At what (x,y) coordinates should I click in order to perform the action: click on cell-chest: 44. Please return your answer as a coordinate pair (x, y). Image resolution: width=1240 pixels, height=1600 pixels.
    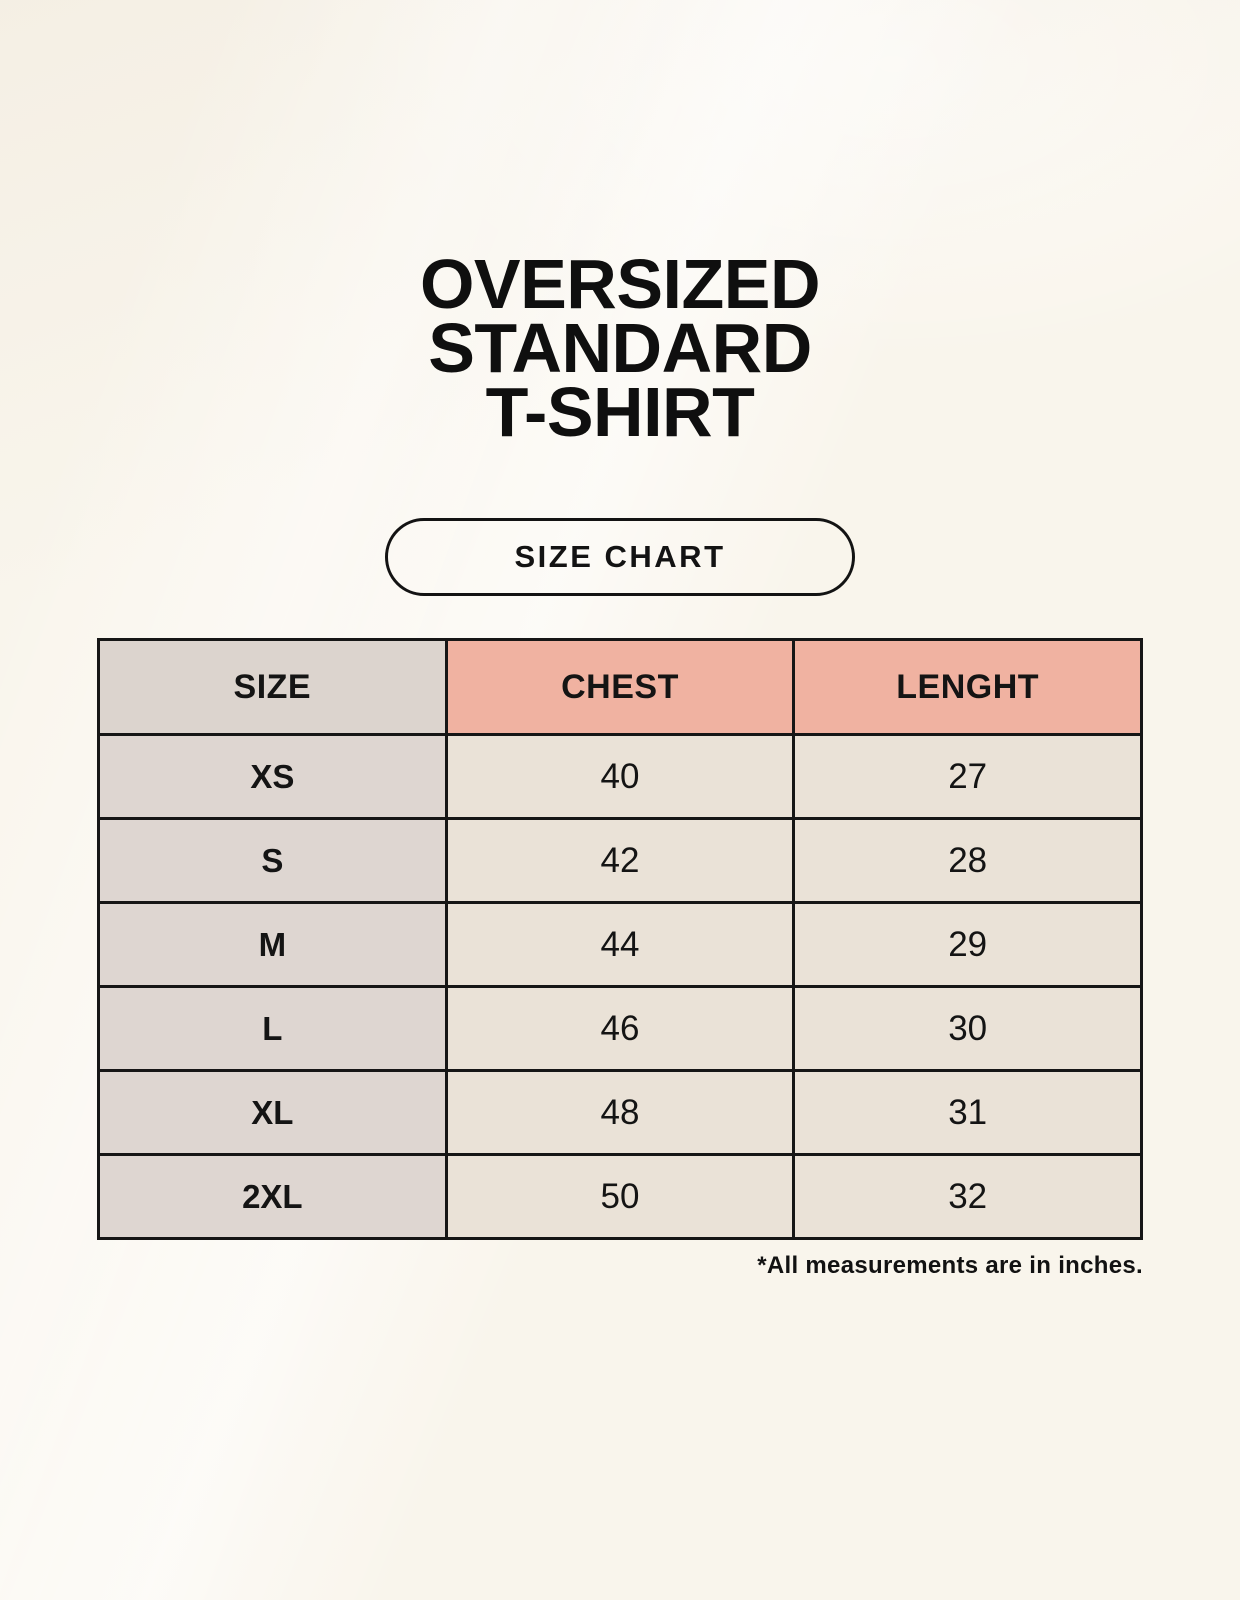
    Looking at the image, I should click on (620, 944).